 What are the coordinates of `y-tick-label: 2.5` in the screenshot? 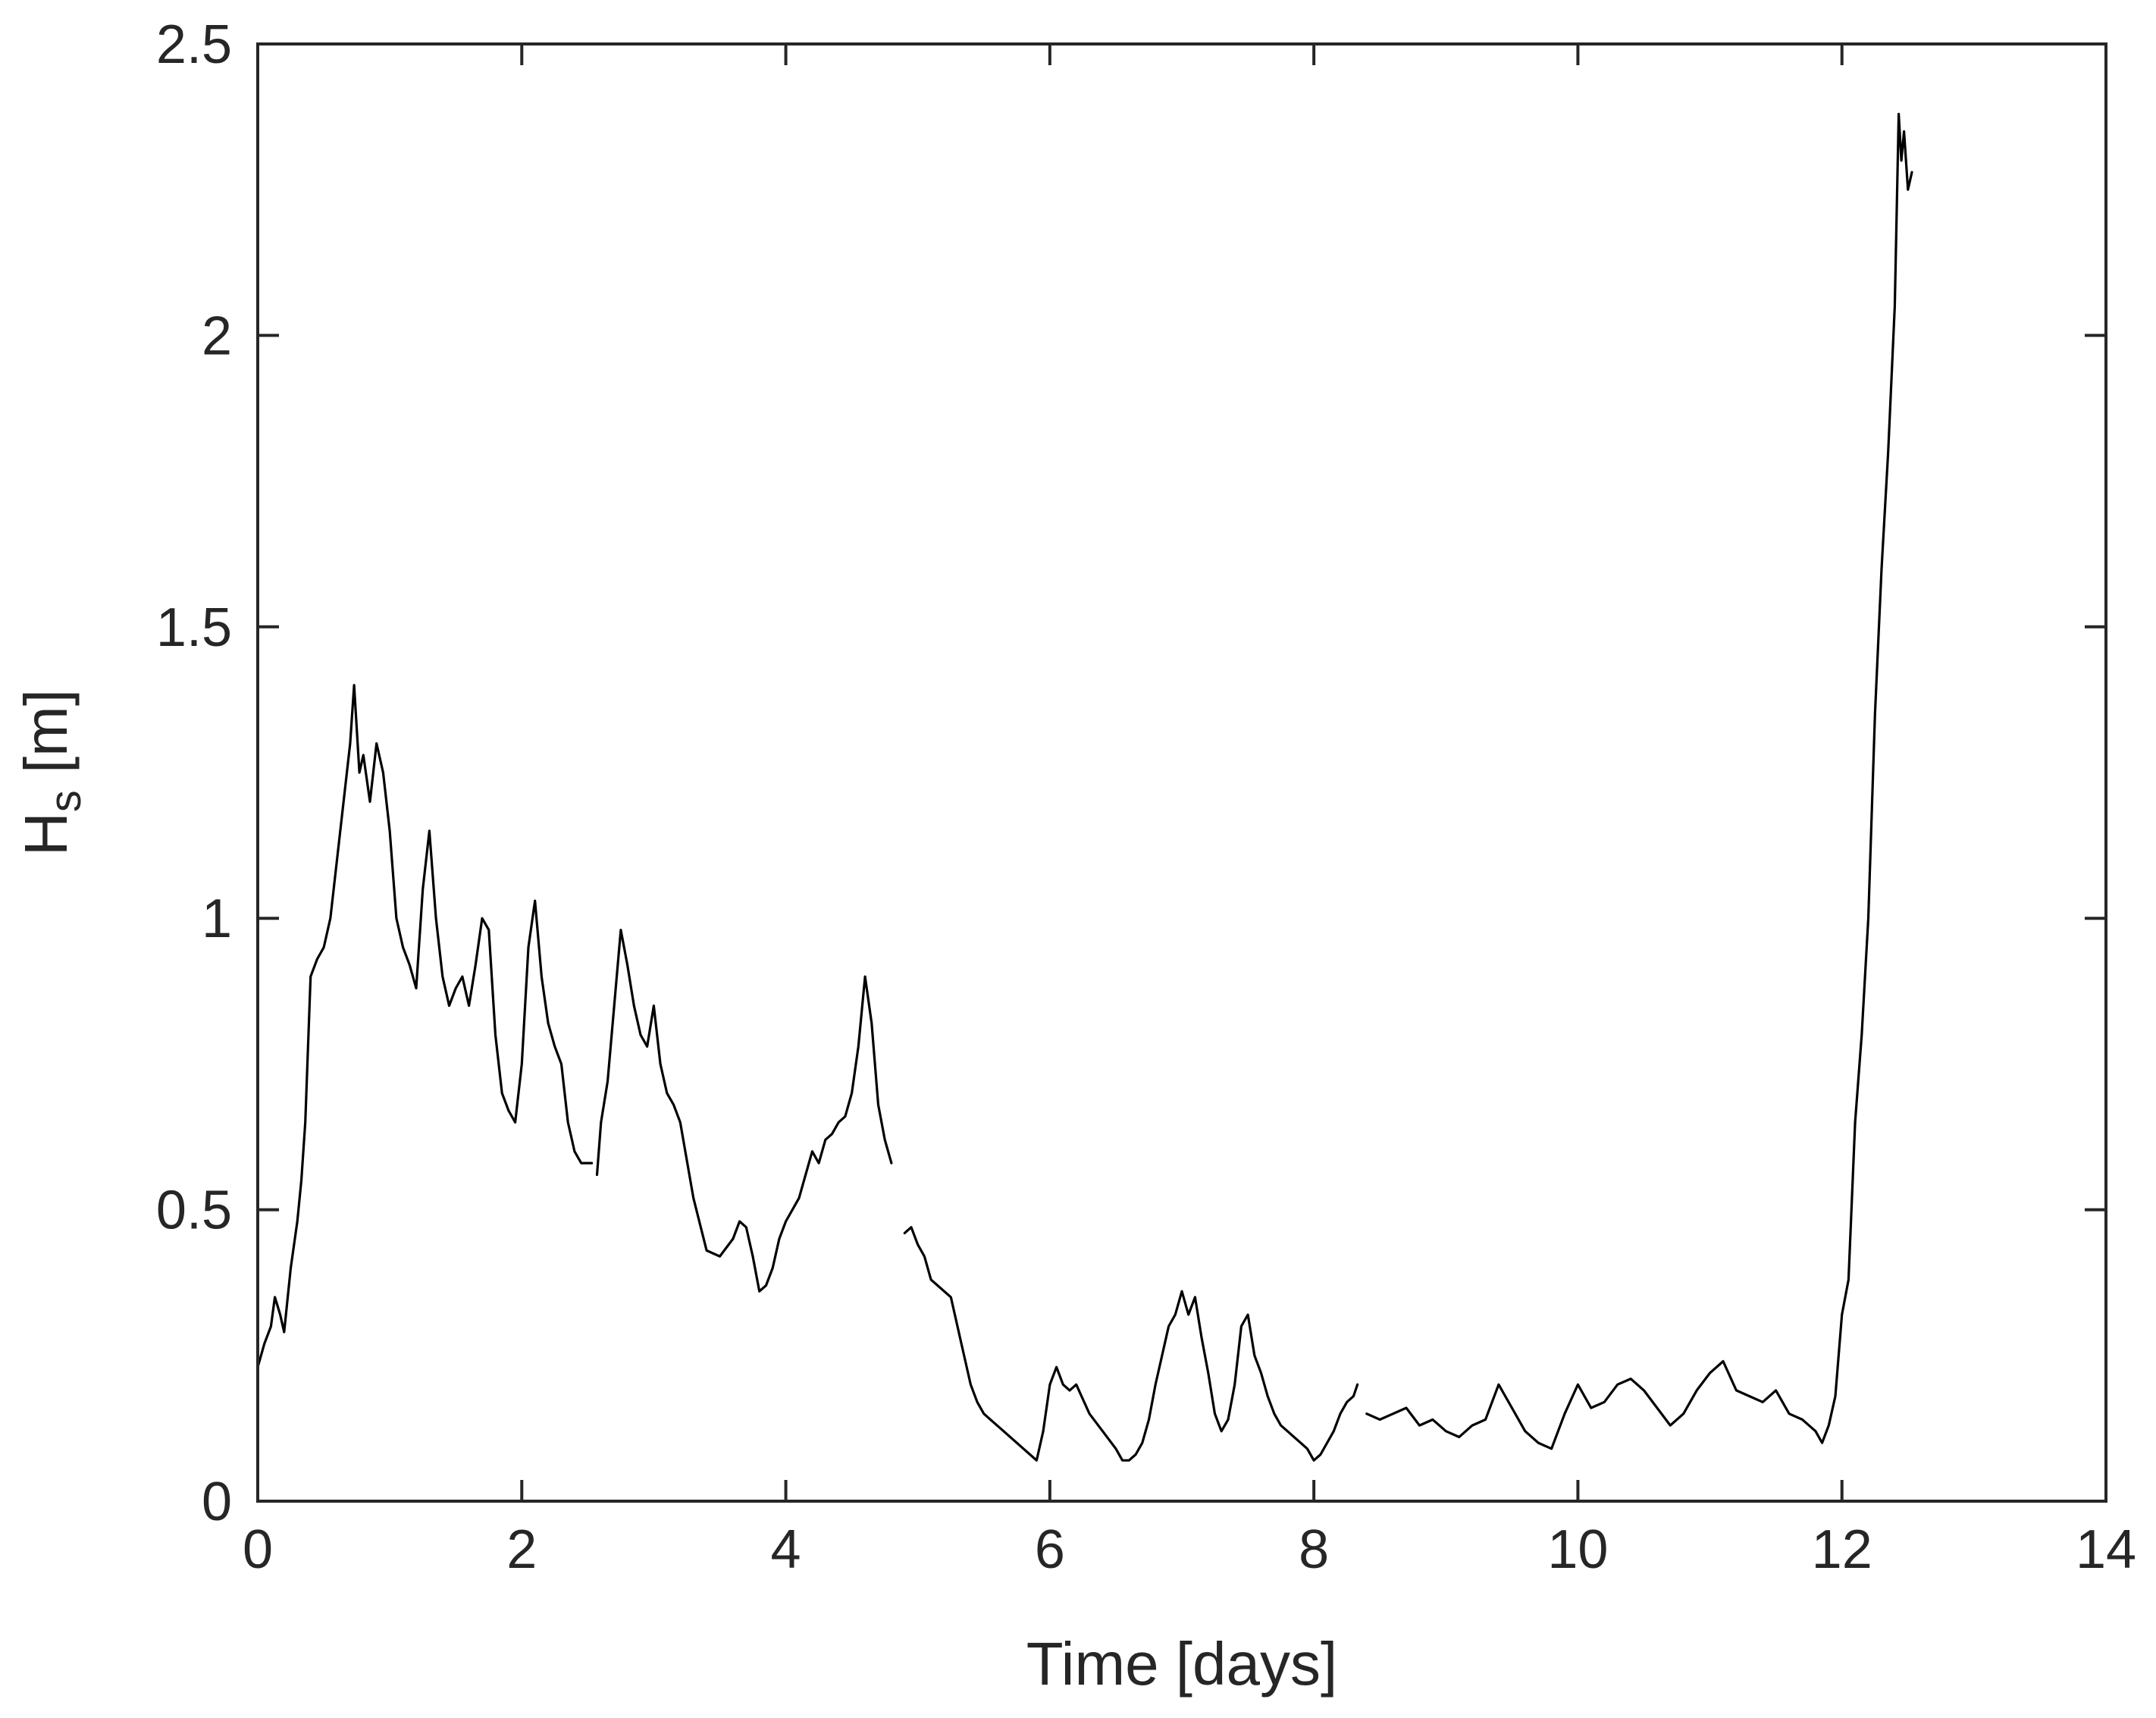 It's located at (194, 44).